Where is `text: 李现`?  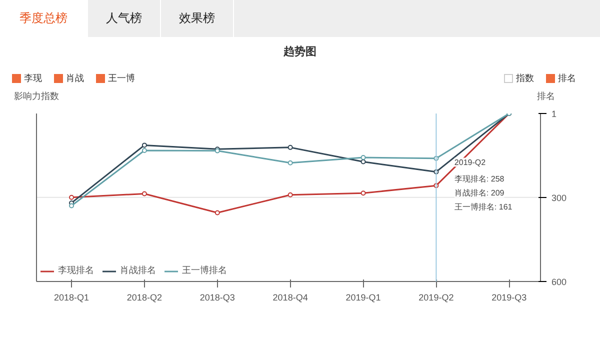 text: 李现 is located at coordinates (32, 78).